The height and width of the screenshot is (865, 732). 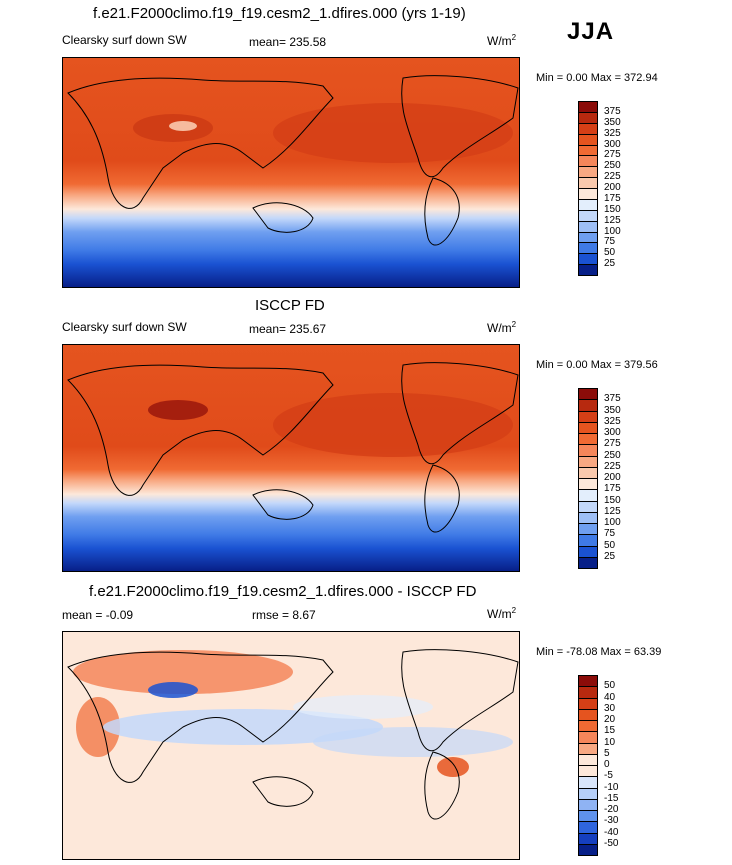 I want to click on colorbar-tick-label: 15, so click(x=610, y=731).